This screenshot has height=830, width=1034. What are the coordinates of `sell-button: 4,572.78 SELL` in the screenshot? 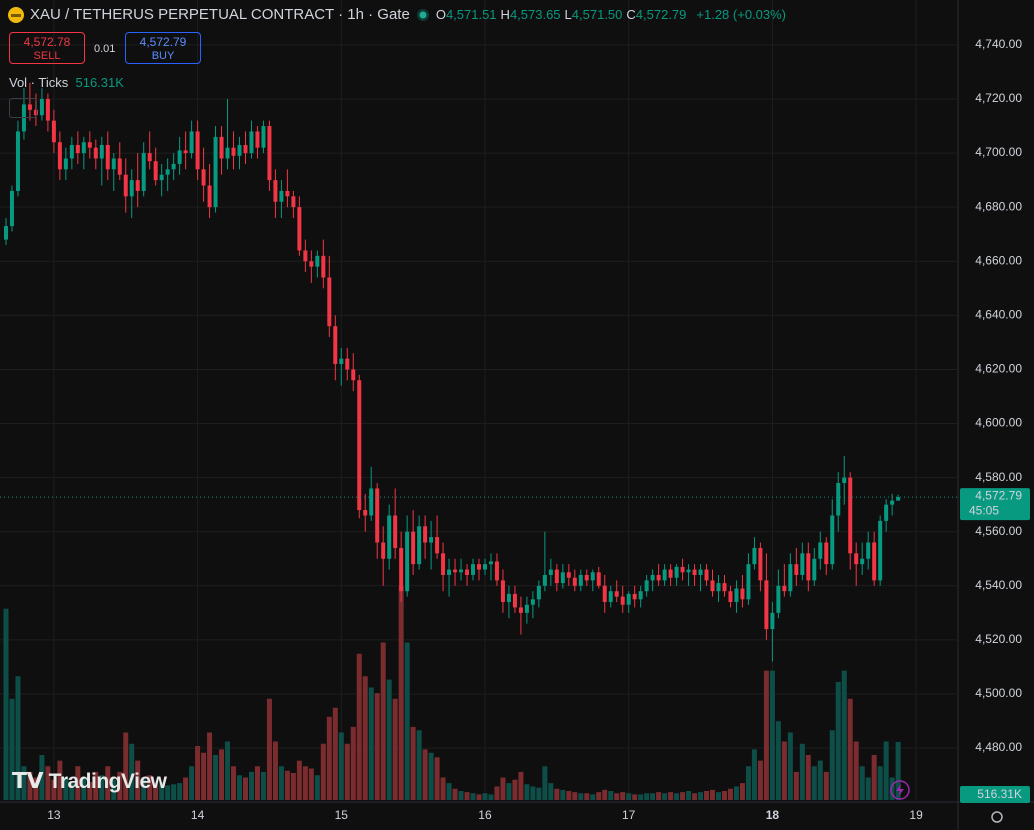 It's located at (47, 48).